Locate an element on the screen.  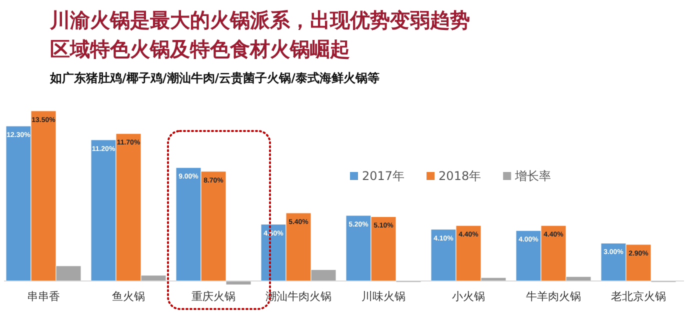
text: 如广东猪肚鸡/椰子鸡/潮汕牛肉/云贵菌子火锅/泰式海鲜火锅等 is located at coordinates (214, 78).